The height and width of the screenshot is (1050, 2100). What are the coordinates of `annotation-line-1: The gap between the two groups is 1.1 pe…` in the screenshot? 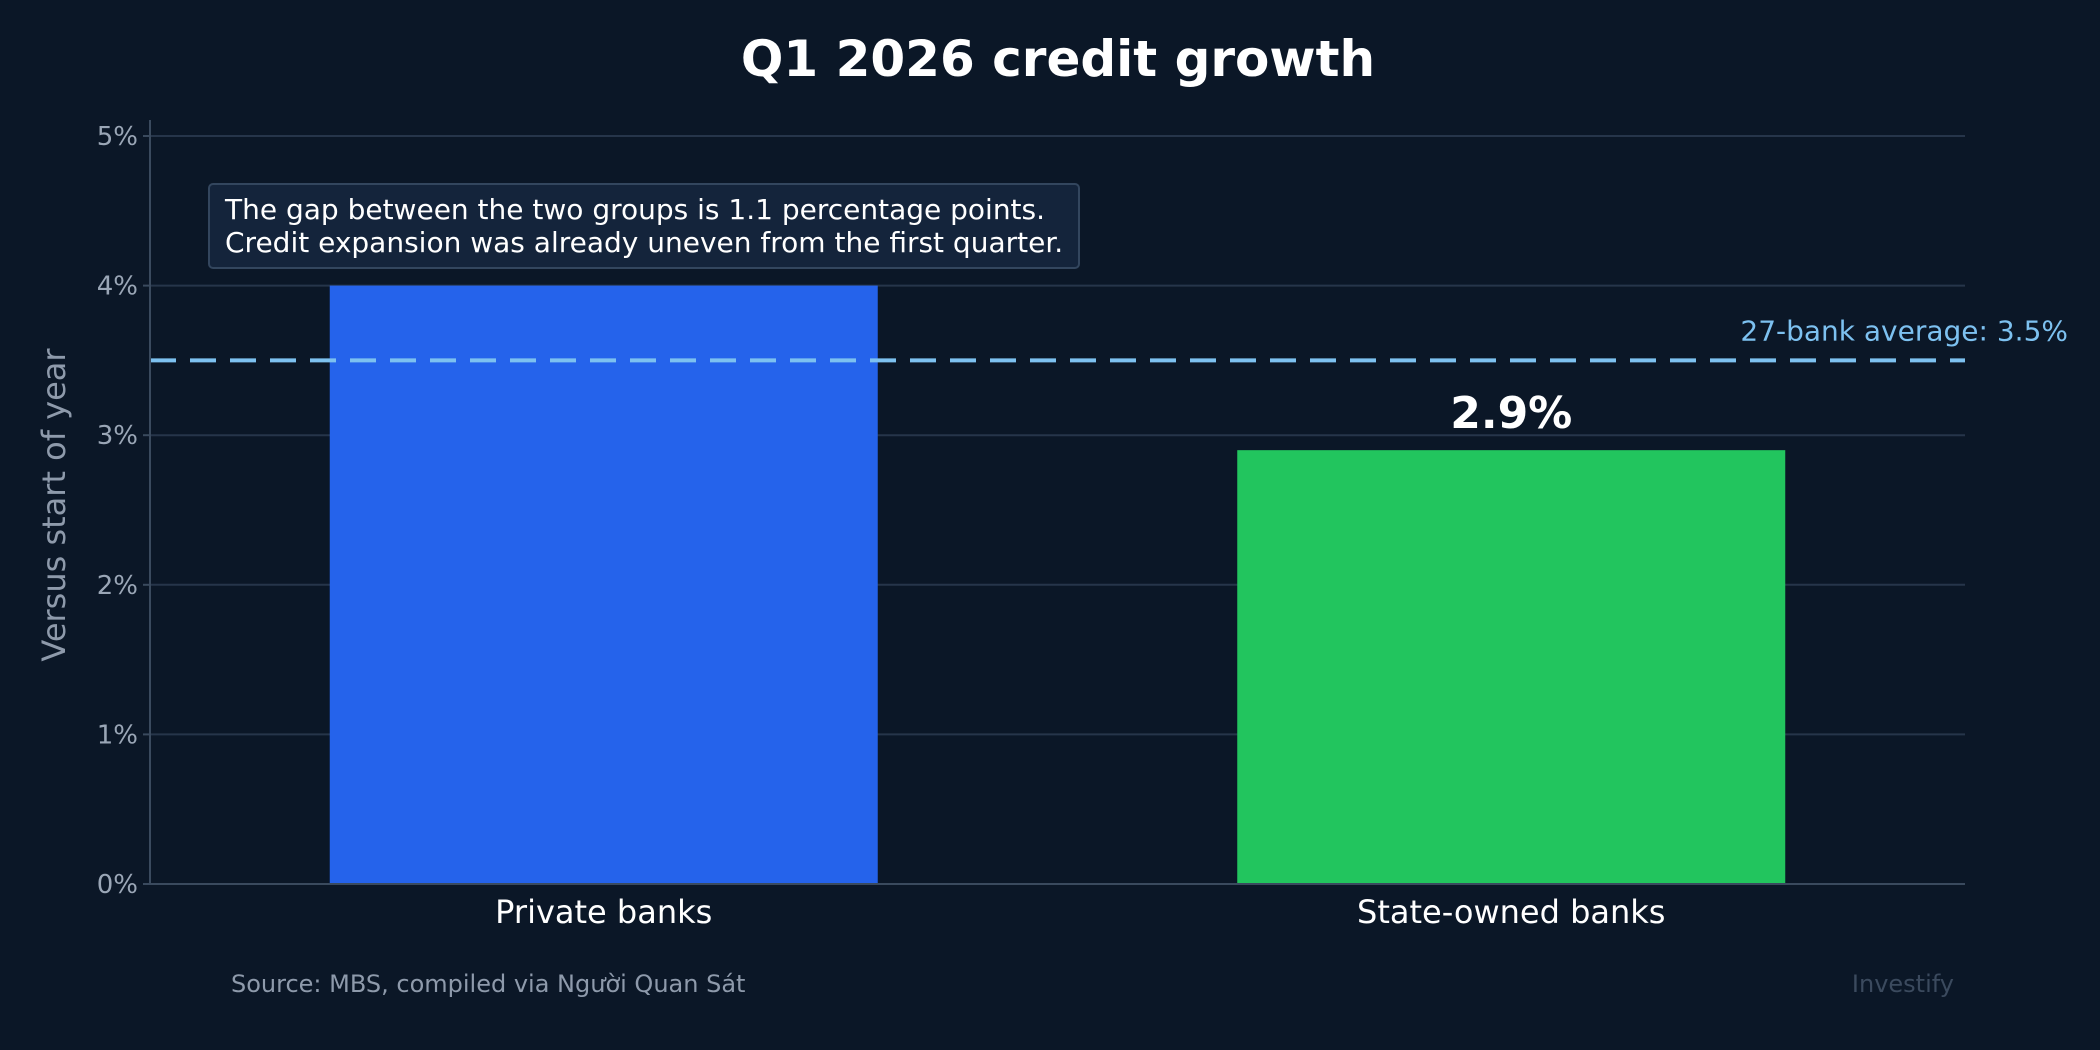 It's located at (635, 209).